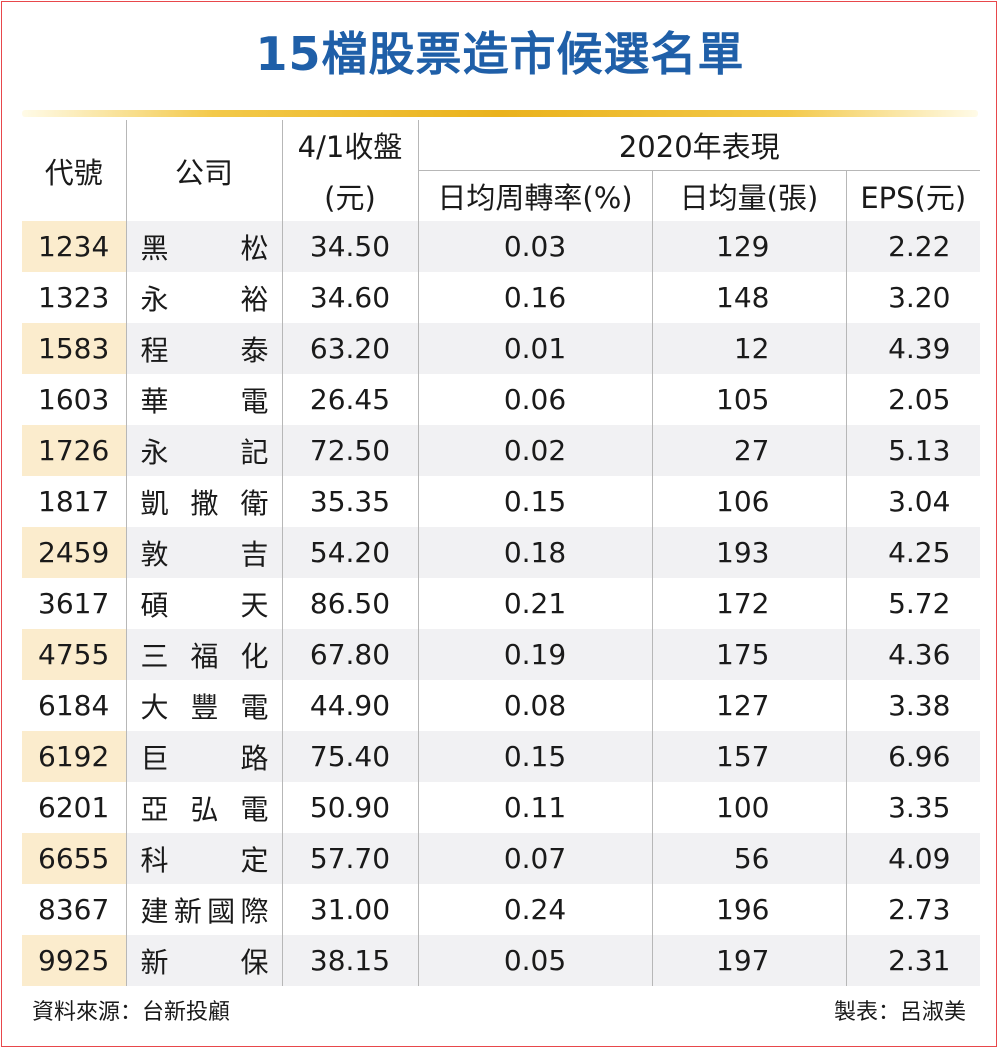  What do you see at coordinates (919, 705) in the screenshot?
I see `cell-eps: 3.38` at bounding box center [919, 705].